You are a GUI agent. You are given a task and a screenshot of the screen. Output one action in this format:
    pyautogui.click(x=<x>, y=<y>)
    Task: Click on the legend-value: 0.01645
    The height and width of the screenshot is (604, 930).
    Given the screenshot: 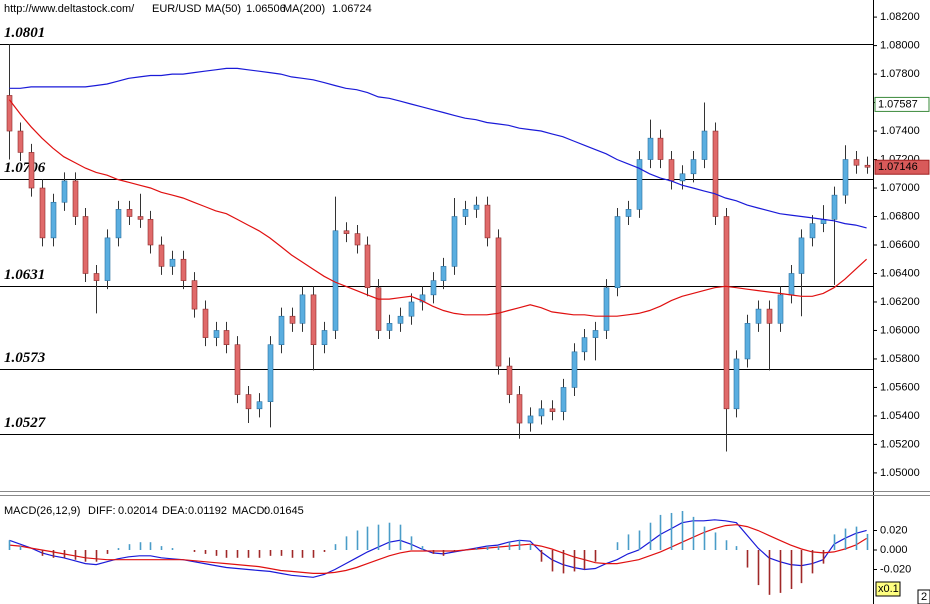 What is the action you would take?
    pyautogui.click(x=284, y=511)
    